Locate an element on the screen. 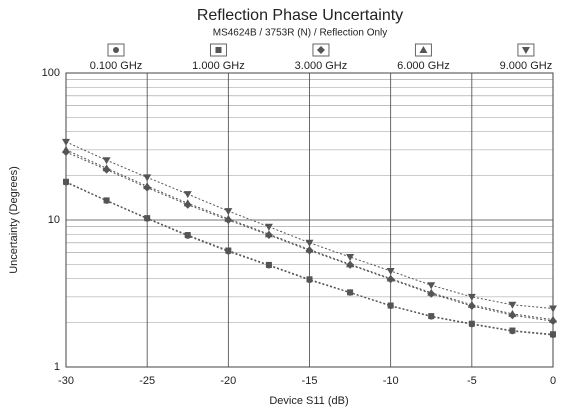 The image size is (566, 411). x-tick-label: -30 is located at coordinates (66, 381).